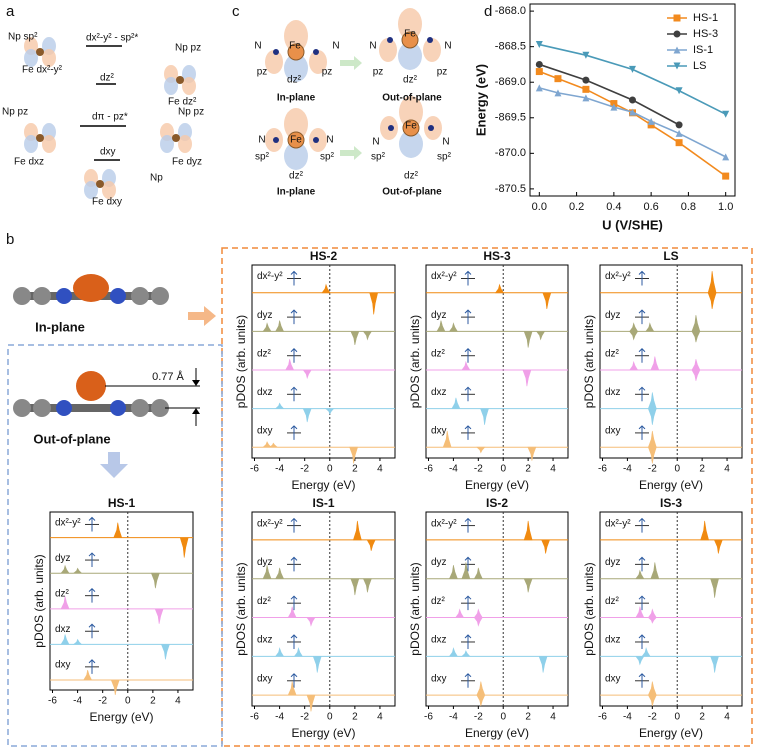 The image size is (758, 750). What do you see at coordinates (725, 207) in the screenshot?
I see `x-tick-label: 1.0` at bounding box center [725, 207].